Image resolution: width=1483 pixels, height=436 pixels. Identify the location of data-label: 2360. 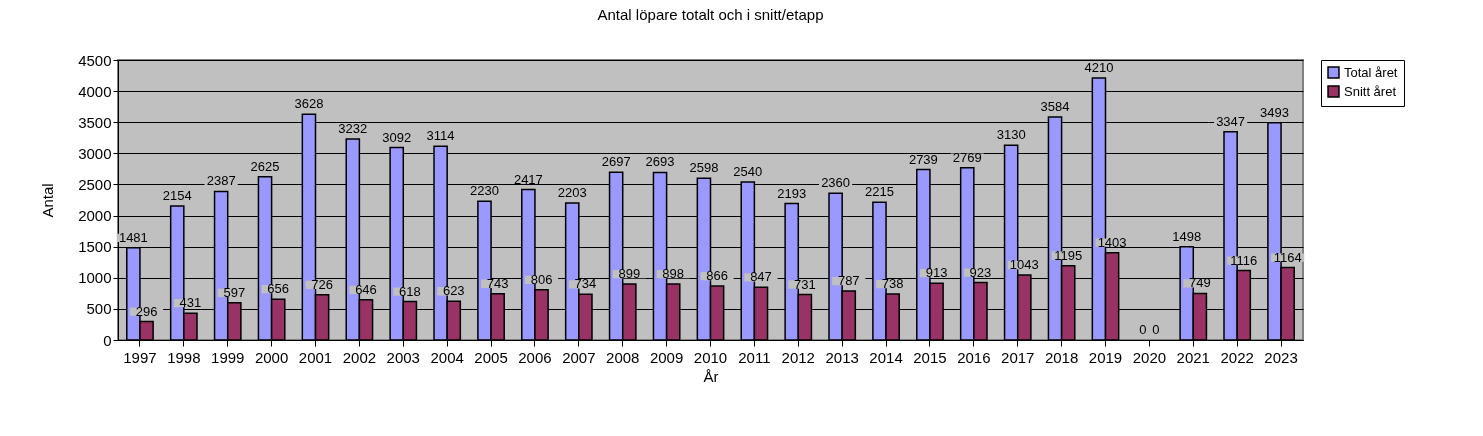
(836, 183).